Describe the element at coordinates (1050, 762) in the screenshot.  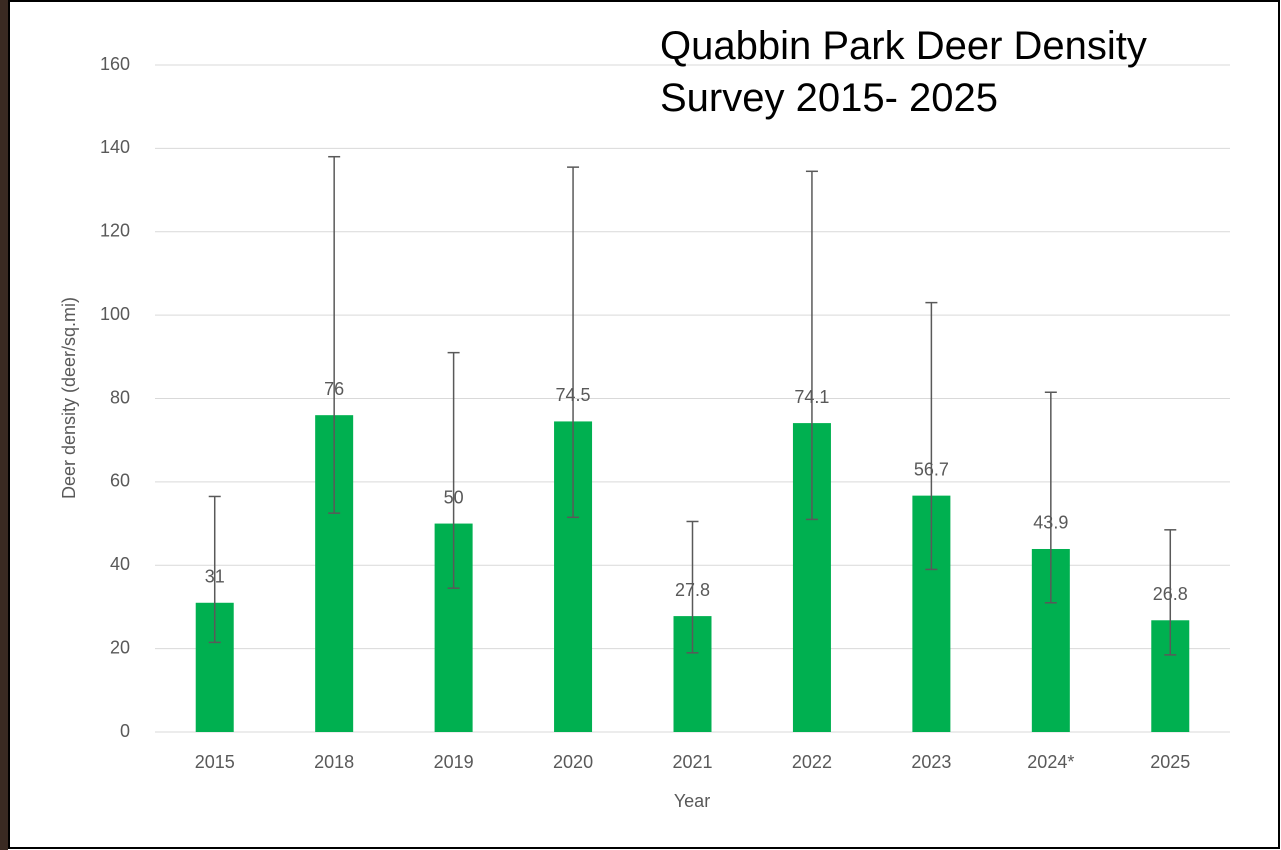
I see `x-tick-label: 2024*` at that location.